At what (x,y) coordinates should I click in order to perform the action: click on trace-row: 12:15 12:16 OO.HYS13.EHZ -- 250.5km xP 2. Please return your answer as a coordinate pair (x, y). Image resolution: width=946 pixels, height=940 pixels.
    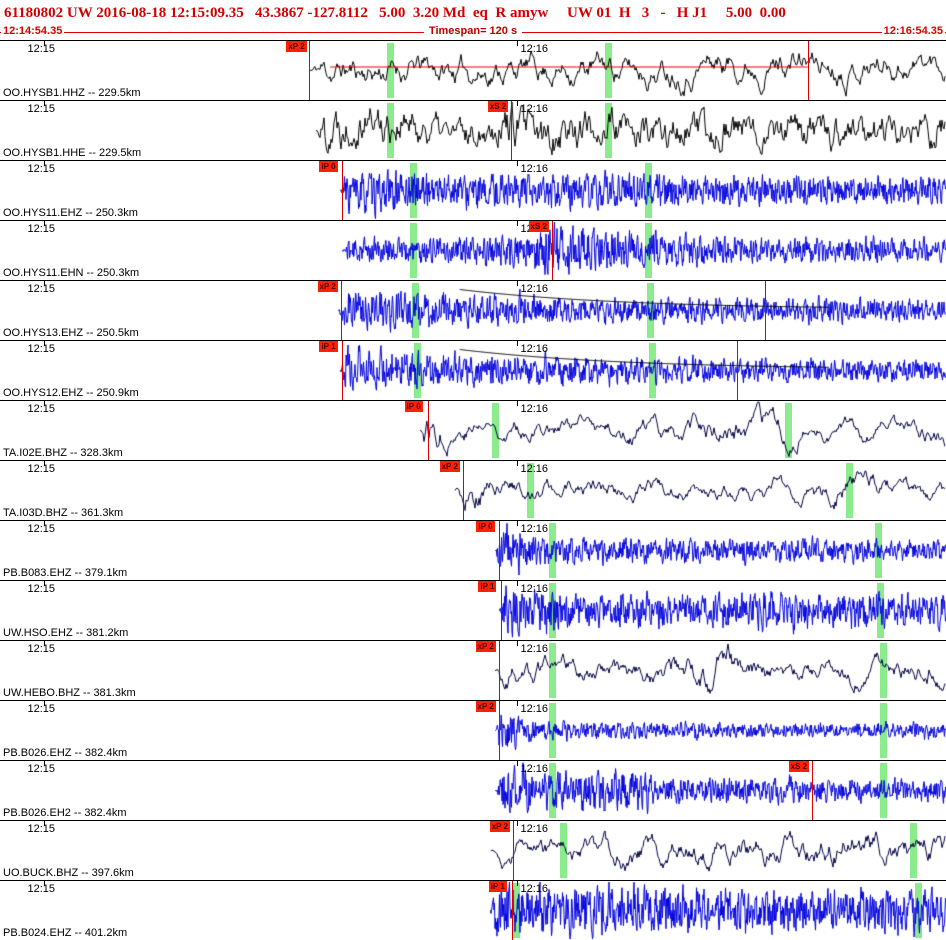
    Looking at the image, I should click on (473, 310).